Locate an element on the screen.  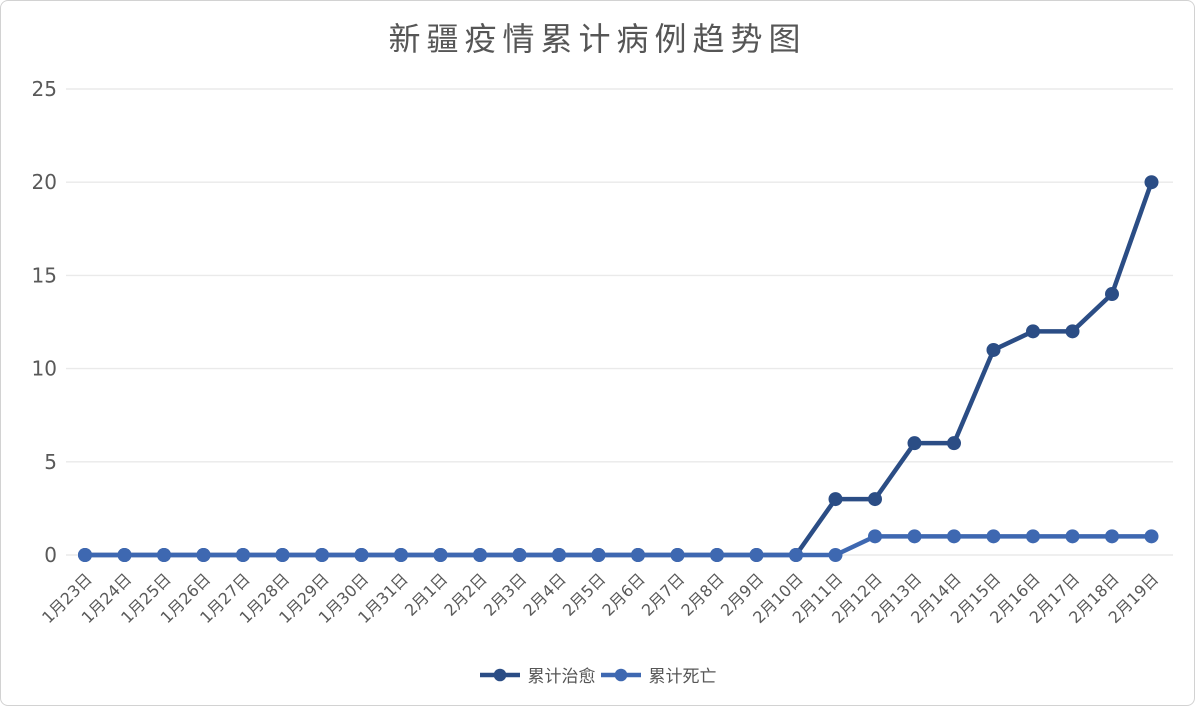
x-tick-label-16: 2月8日 is located at coordinates (702, 594).